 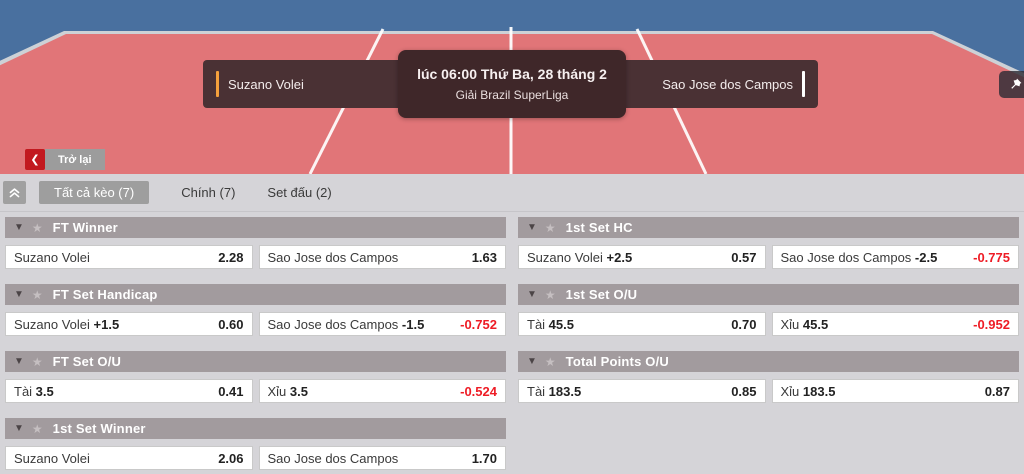 I want to click on selection-name: Suzano Volei +1.5, so click(x=67, y=324).